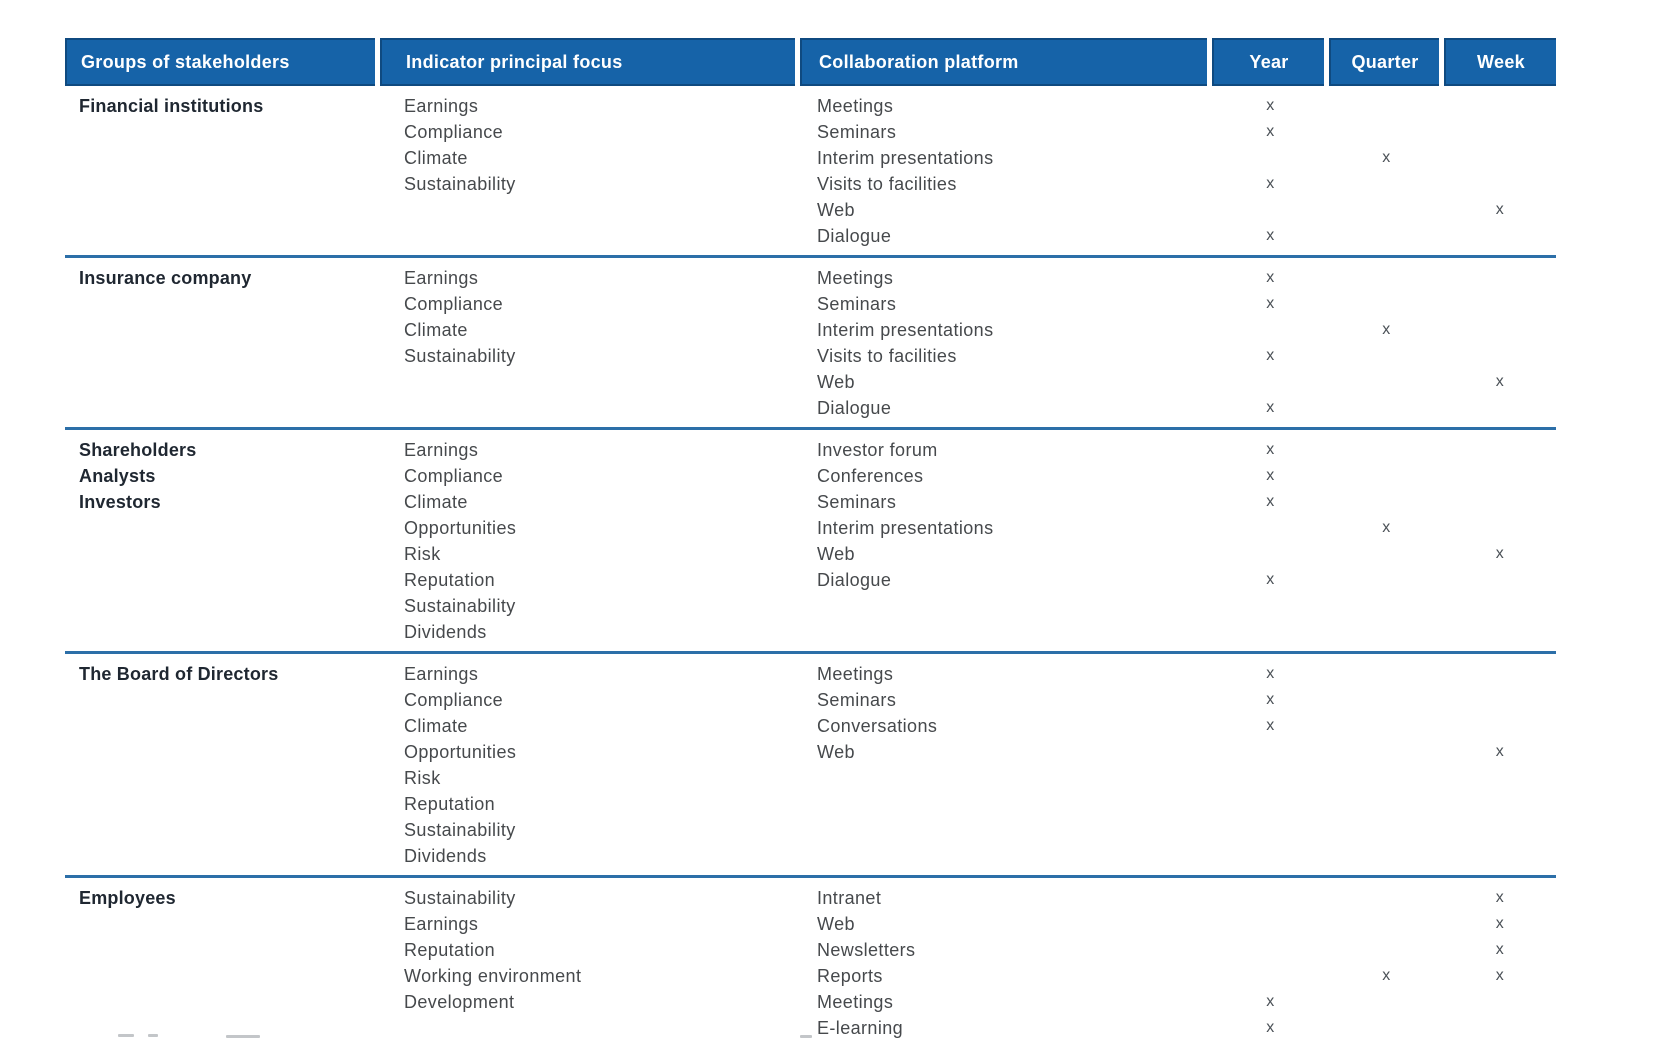 This screenshot has width=1680, height=1042. What do you see at coordinates (850, 976) in the screenshot?
I see `platform-item: Reports` at bounding box center [850, 976].